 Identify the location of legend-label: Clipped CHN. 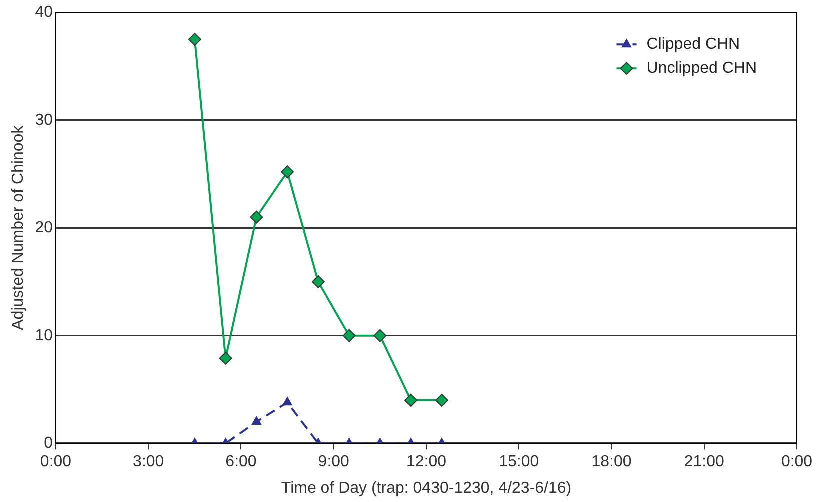
(693, 45).